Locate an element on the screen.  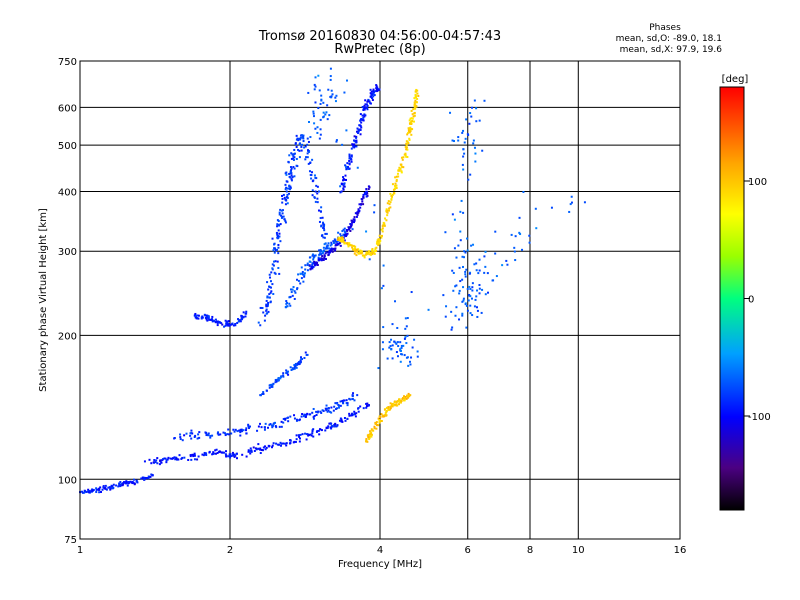
x-tick-label: 8 is located at coordinates (530, 550).